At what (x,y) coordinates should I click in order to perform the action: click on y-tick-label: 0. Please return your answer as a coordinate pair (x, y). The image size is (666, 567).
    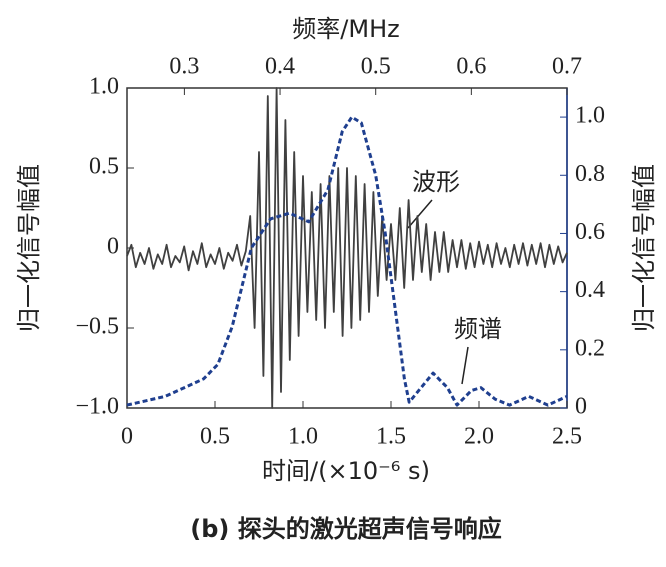
    Looking at the image, I should click on (113, 247).